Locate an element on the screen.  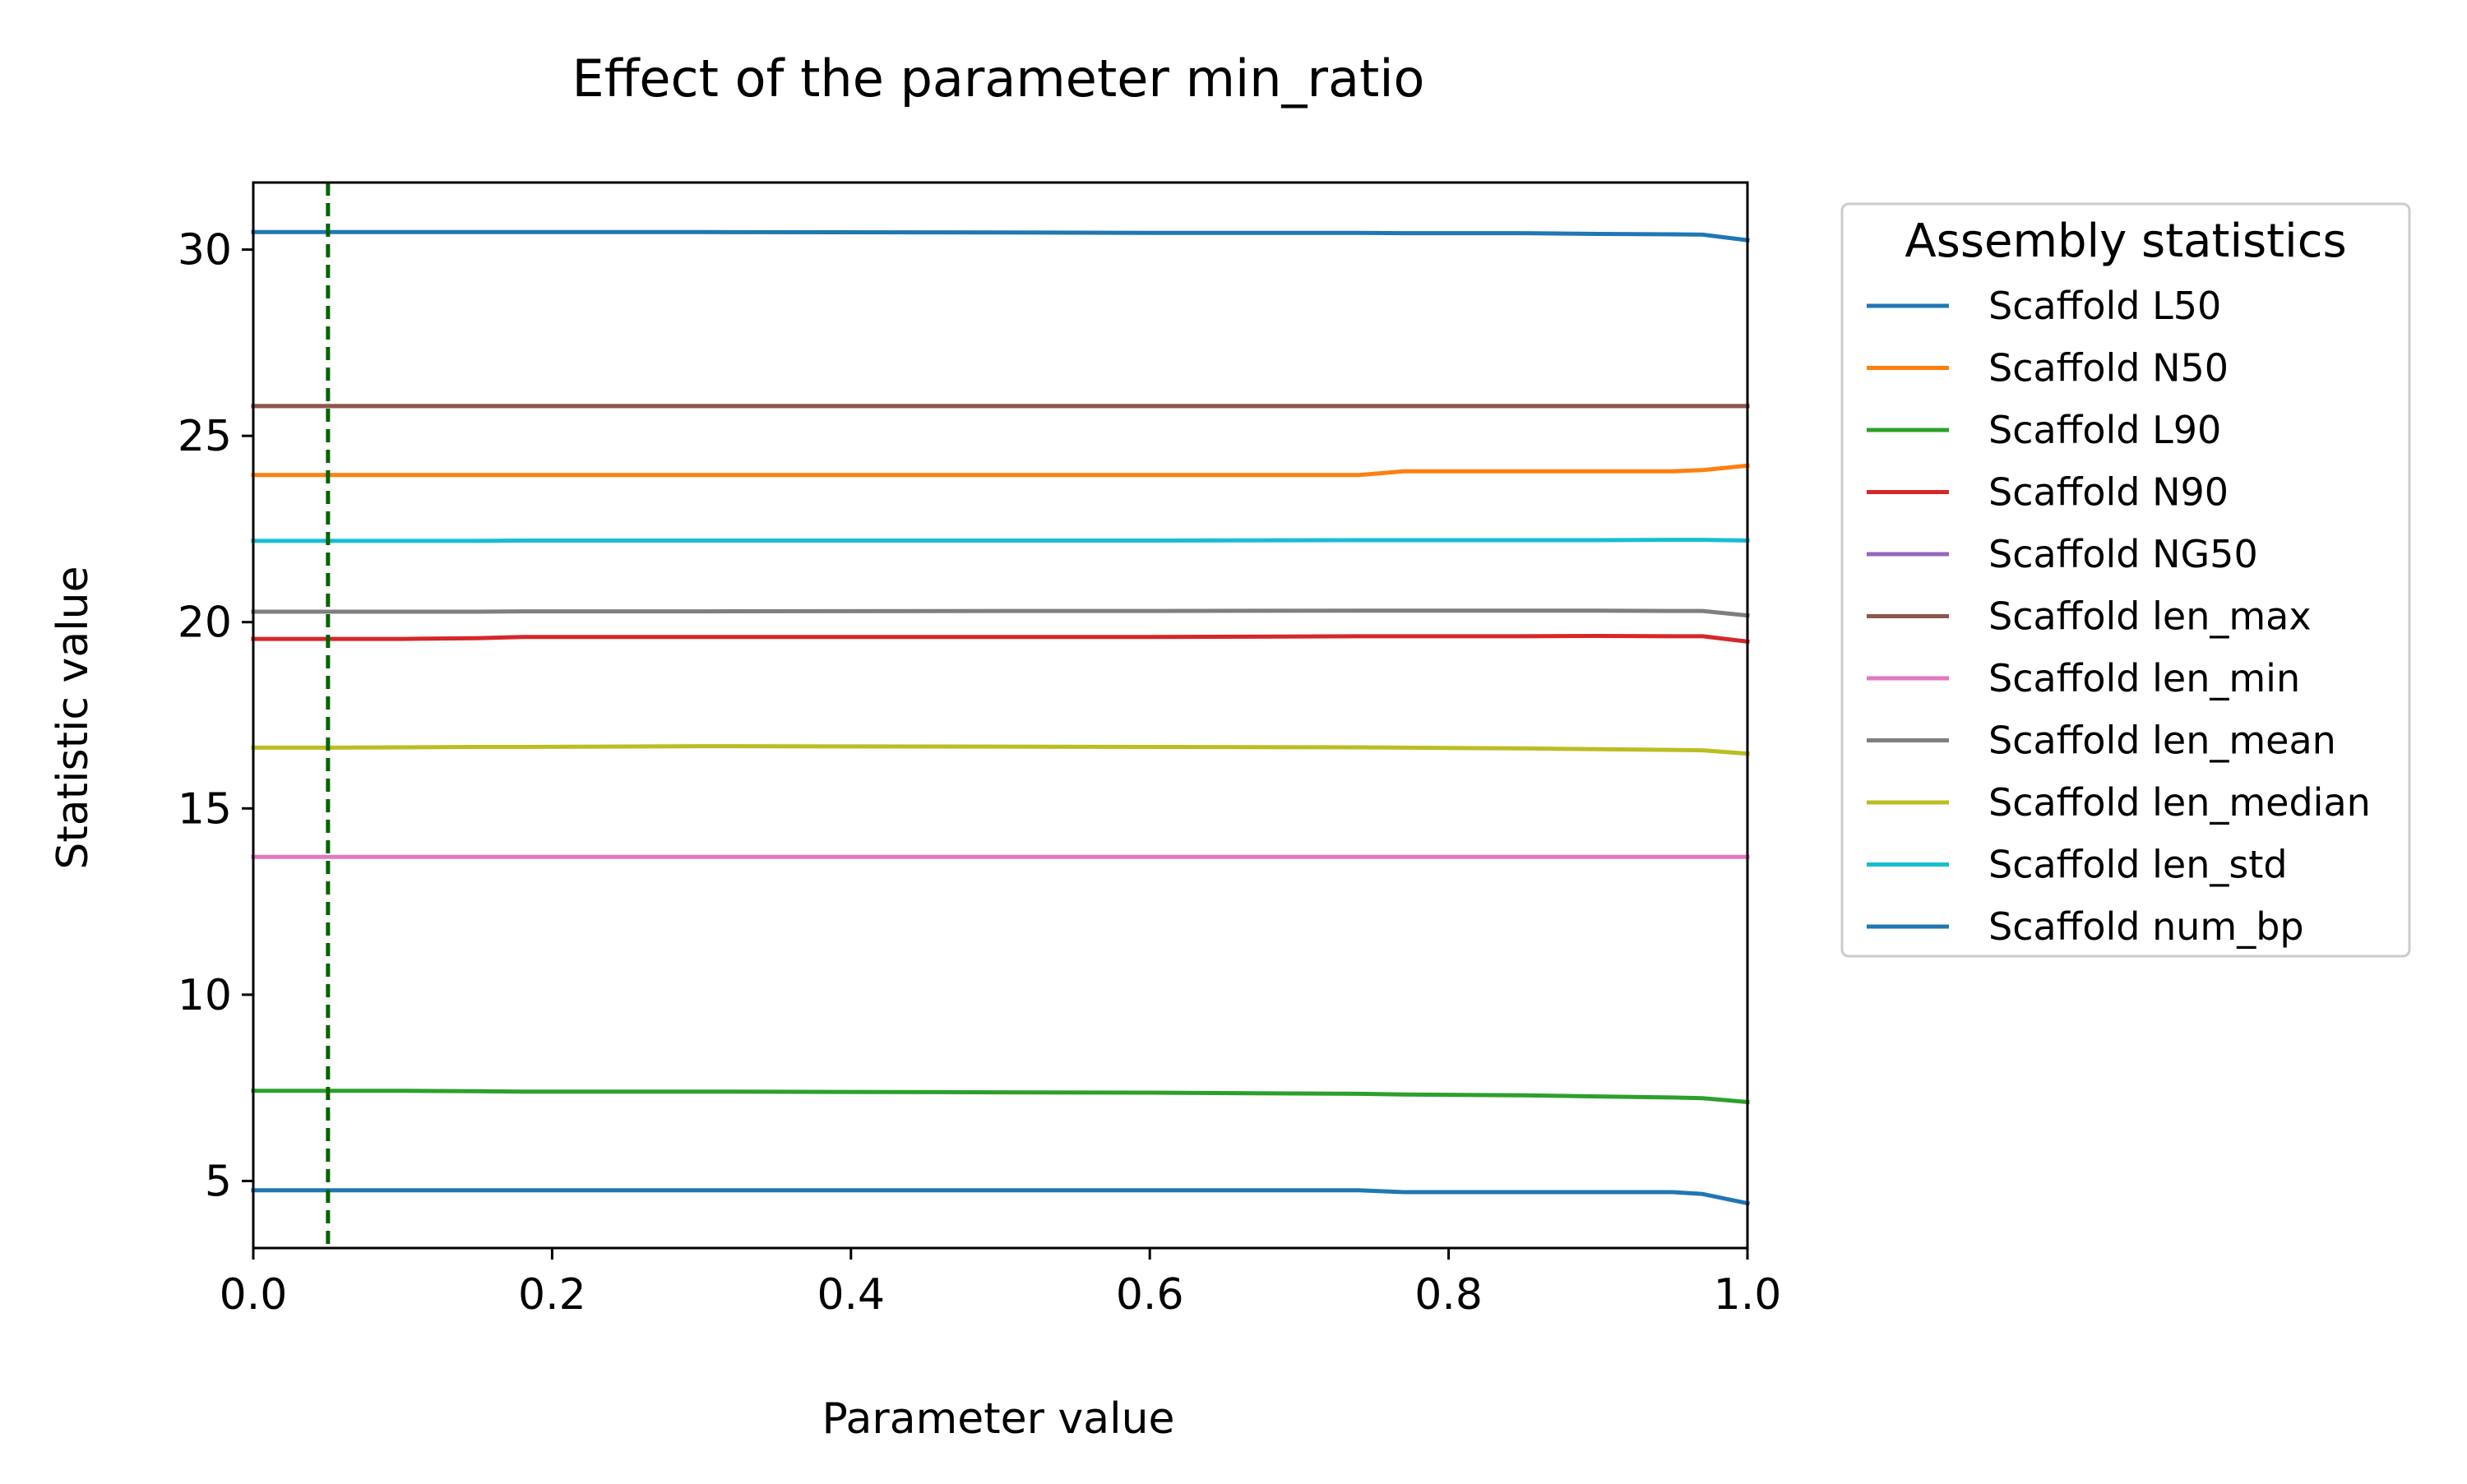
legend-label: Scaffold L50 is located at coordinates (2104, 306).